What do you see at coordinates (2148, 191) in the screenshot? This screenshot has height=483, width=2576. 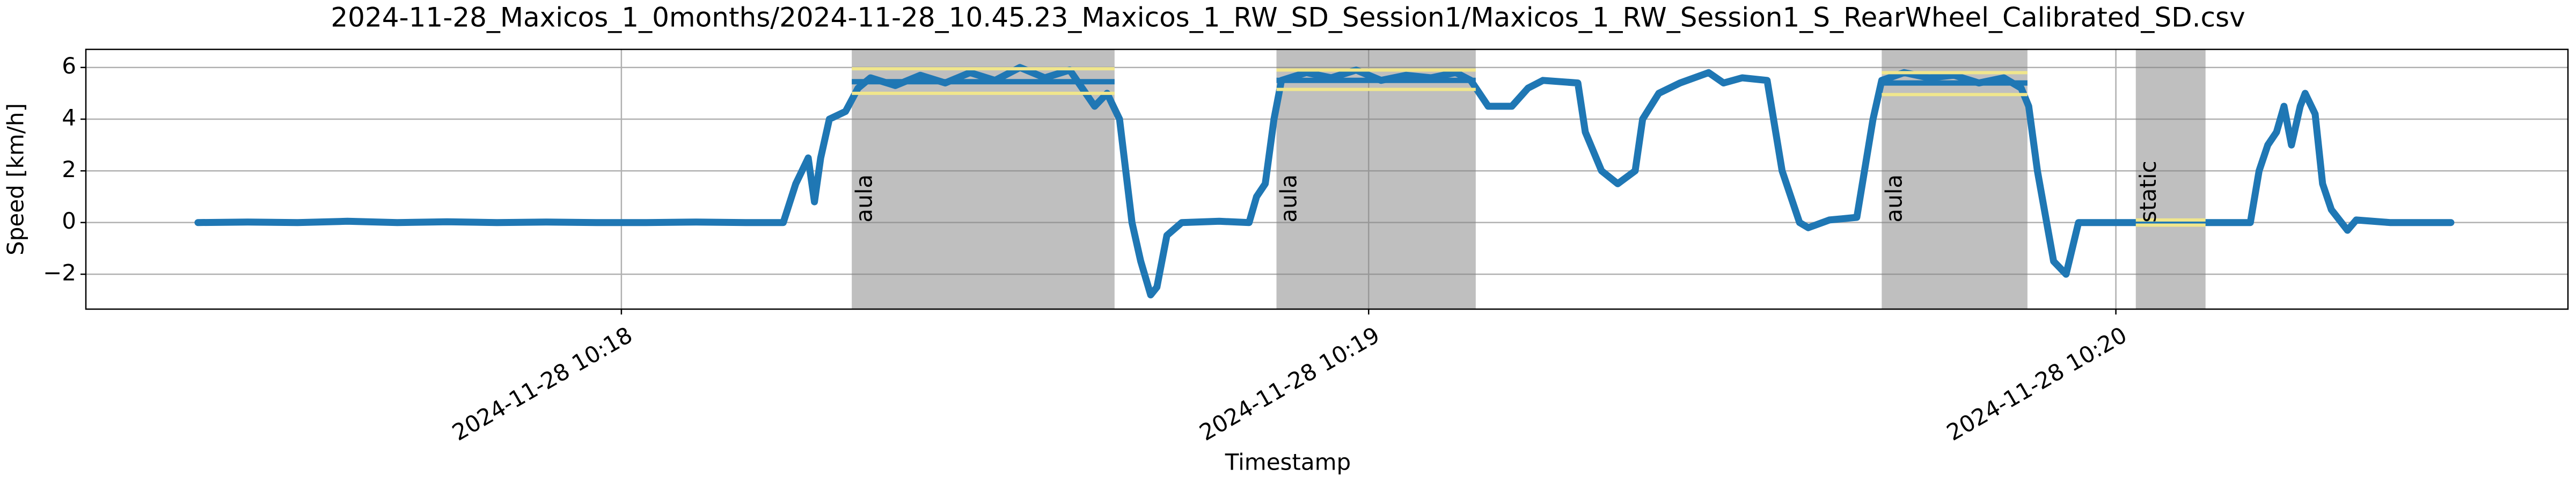 I see `span-label: static` at bounding box center [2148, 191].